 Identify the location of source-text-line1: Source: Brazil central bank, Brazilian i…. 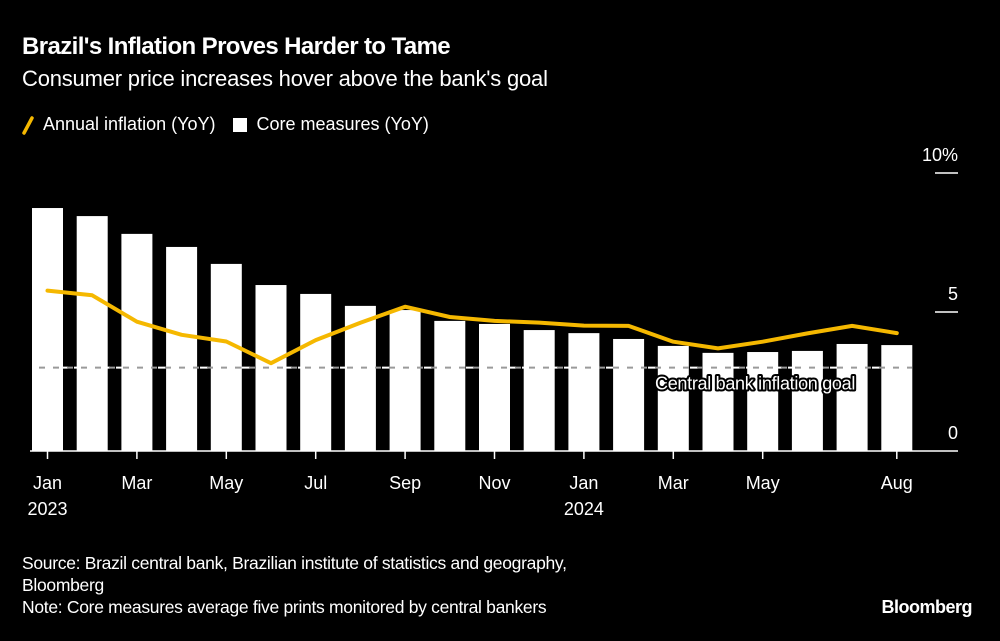
(294, 563).